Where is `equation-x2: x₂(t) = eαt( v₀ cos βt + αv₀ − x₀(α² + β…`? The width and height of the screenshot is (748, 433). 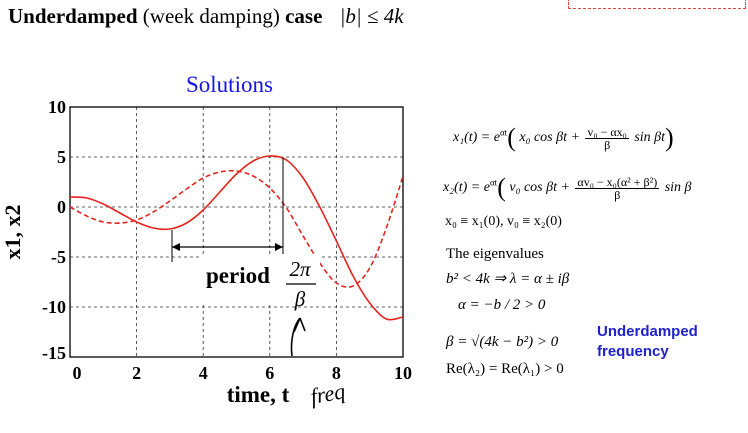 equation-x2: x₂(t) = eαt( v₀ cos βt + αv₀ − x₀(α² + β… is located at coordinates (567, 187).